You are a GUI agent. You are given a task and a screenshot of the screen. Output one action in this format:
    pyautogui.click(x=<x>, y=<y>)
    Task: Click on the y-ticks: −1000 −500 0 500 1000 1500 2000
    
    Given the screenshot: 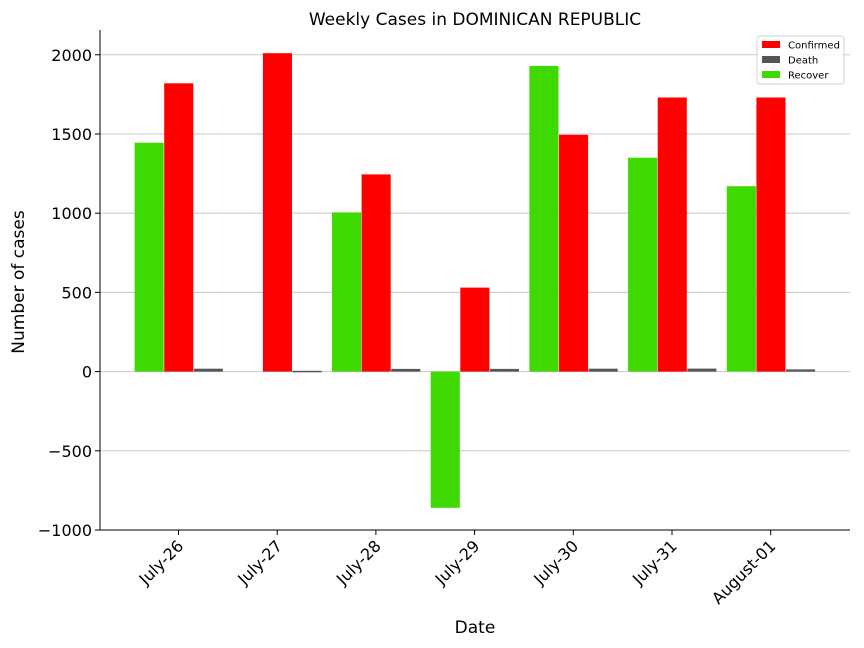 What is the action you would take?
    pyautogui.click(x=69, y=293)
    